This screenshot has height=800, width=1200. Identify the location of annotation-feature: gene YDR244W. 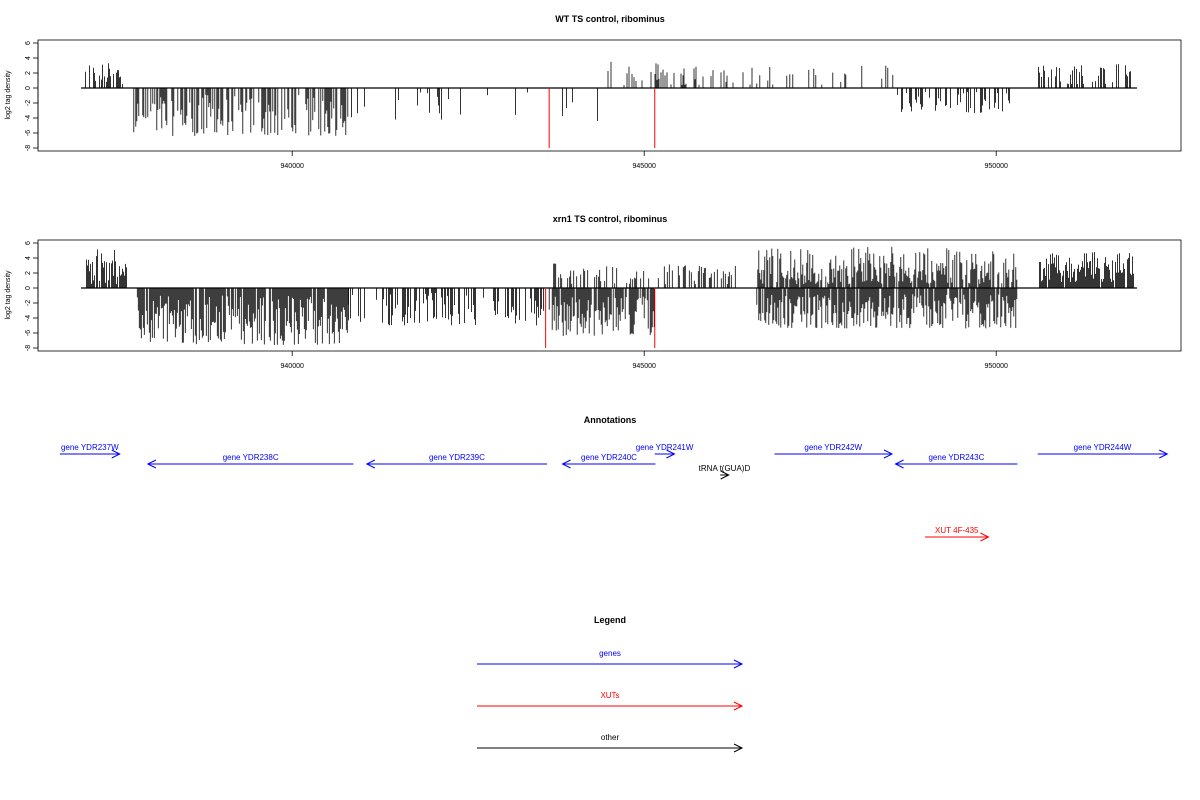
(1103, 451).